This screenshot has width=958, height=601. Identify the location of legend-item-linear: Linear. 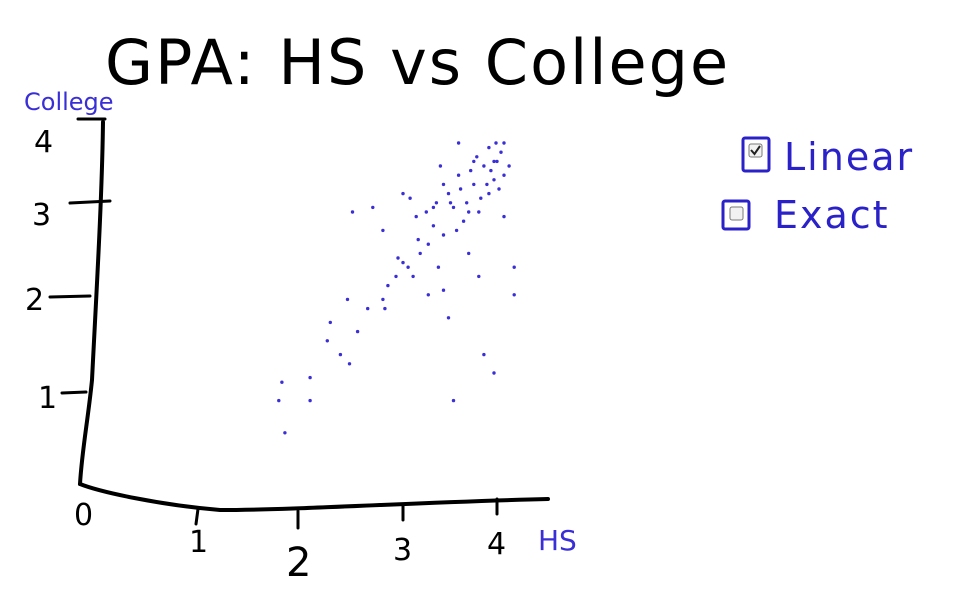
(827, 157).